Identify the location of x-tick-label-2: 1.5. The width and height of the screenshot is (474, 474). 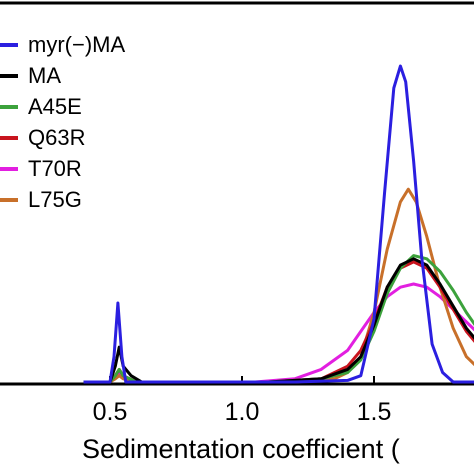
(374, 412).